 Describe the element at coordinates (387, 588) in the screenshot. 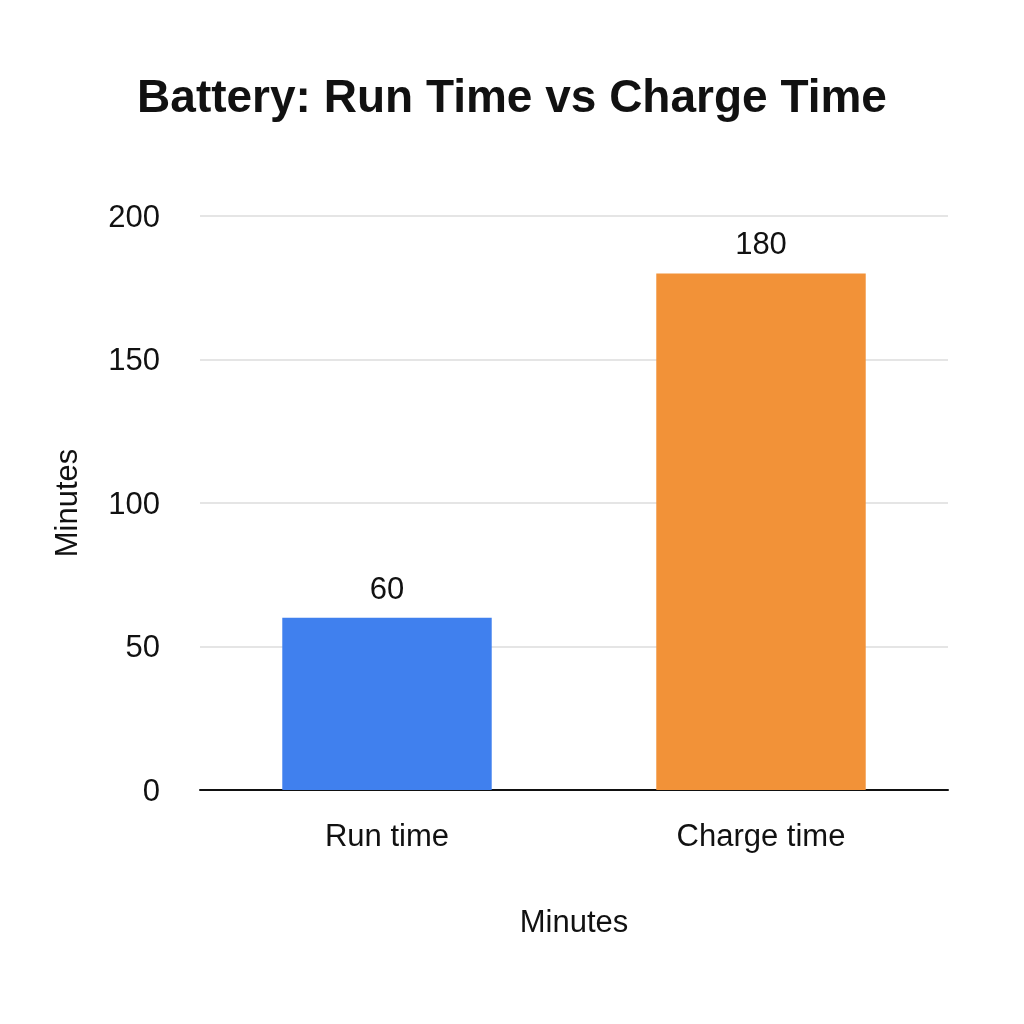

I see `data-label: 60` at that location.